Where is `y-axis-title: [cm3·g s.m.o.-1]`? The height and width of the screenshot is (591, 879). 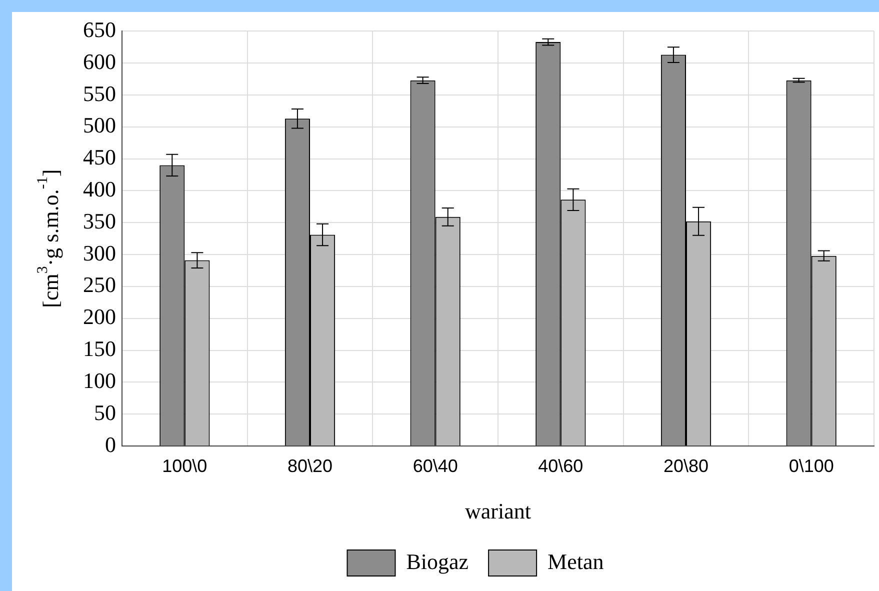 y-axis-title: [cm3·g s.m.o.-1] is located at coordinates (48, 238).